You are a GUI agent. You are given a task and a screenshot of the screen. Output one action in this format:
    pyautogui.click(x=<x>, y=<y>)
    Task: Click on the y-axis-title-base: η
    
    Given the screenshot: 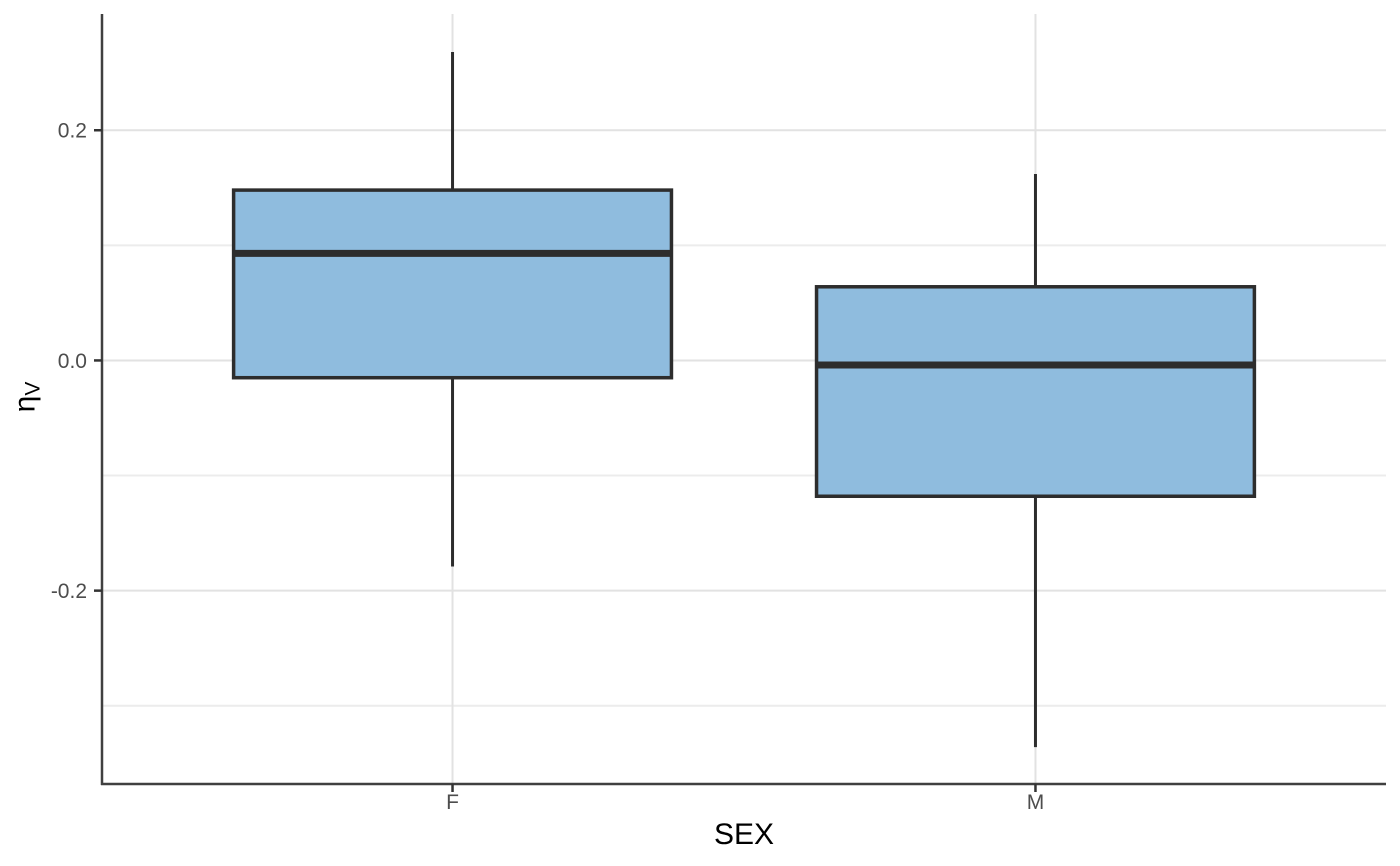 What is the action you would take?
    pyautogui.click(x=25, y=404)
    